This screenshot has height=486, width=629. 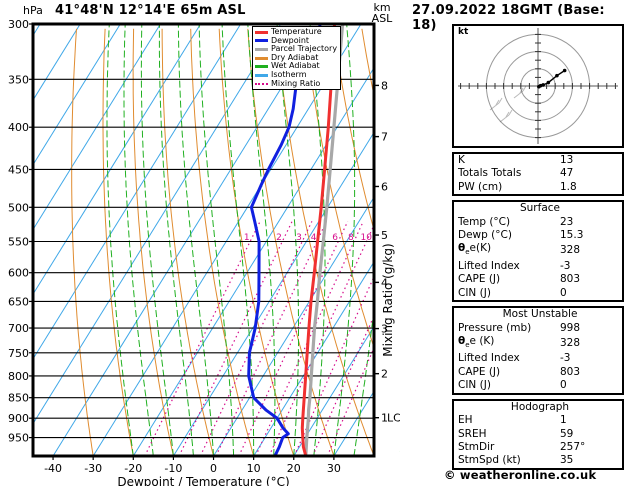 I want to click on hodograph-stat-row: StmDir 257°, so click(x=538, y=447).